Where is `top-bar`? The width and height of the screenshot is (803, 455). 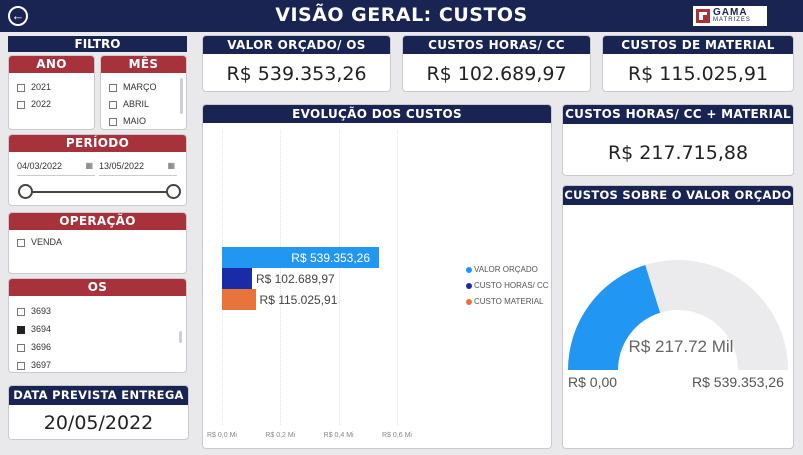
top-bar is located at coordinates (401, 16).